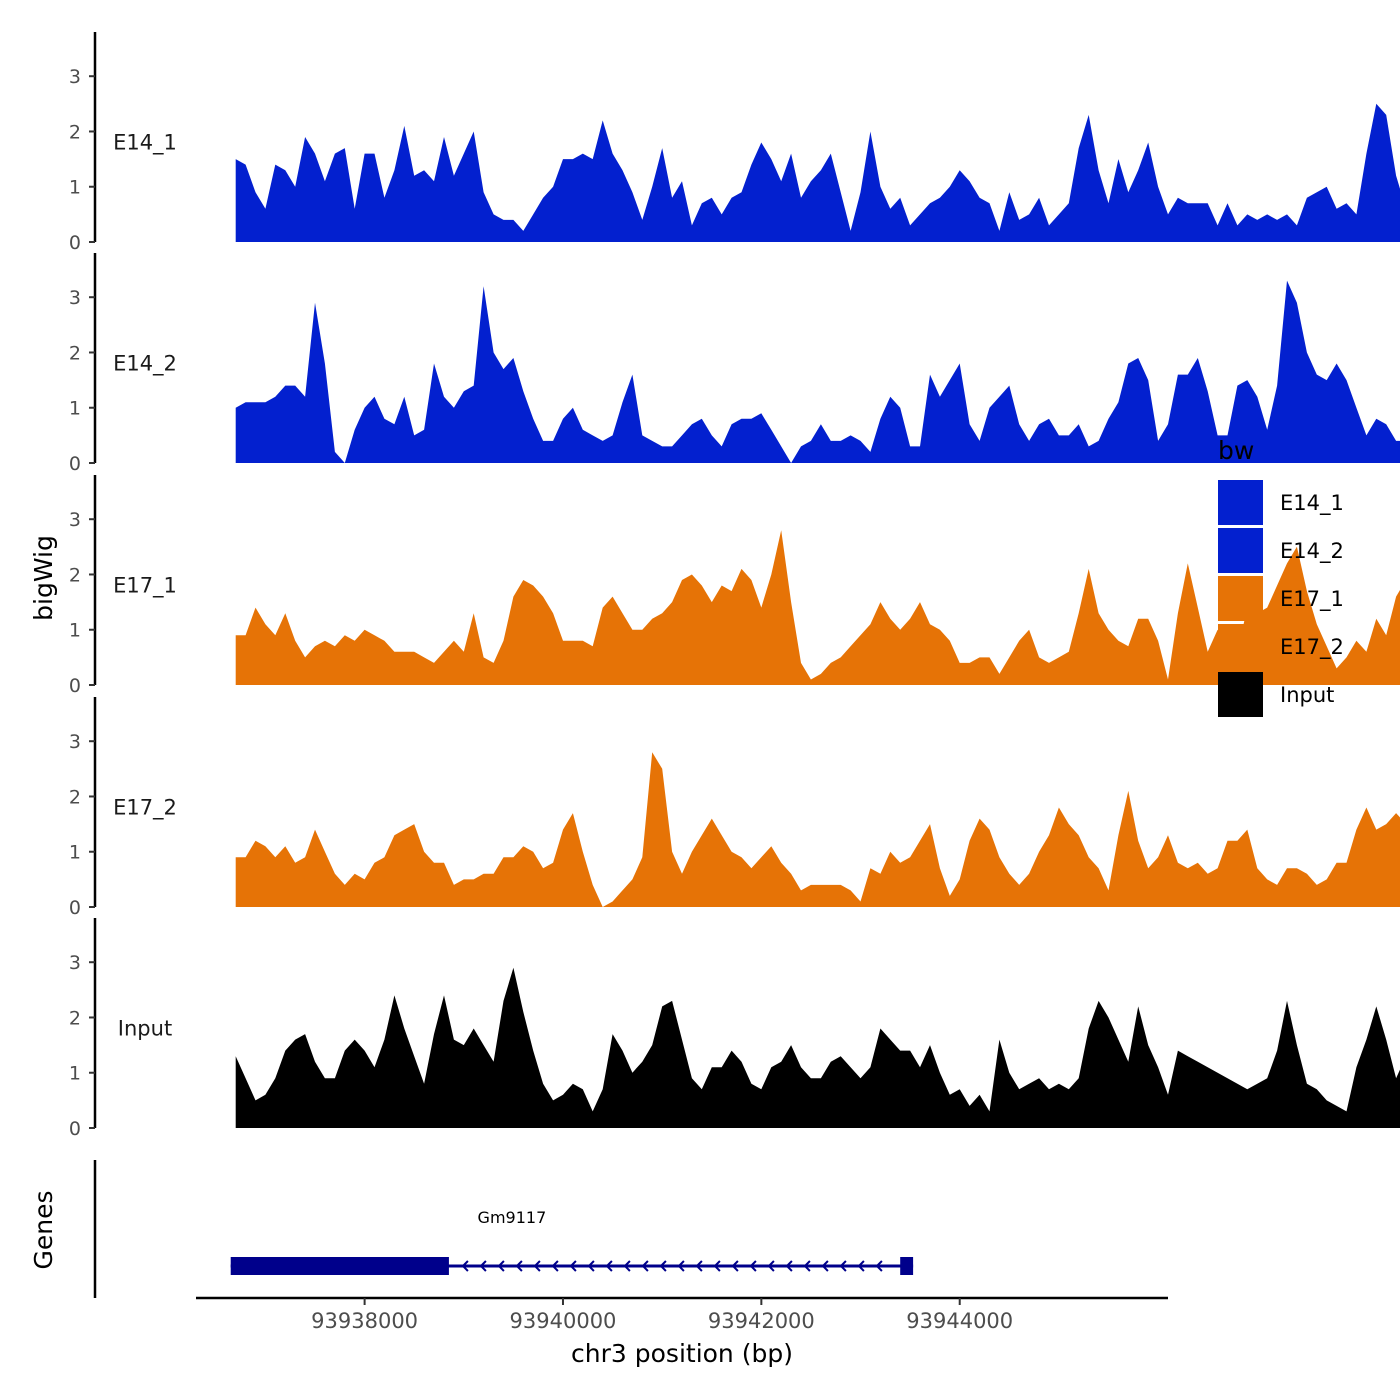 The image size is (1400, 1400). I want to click on track-label: E17_2, so click(145, 808).